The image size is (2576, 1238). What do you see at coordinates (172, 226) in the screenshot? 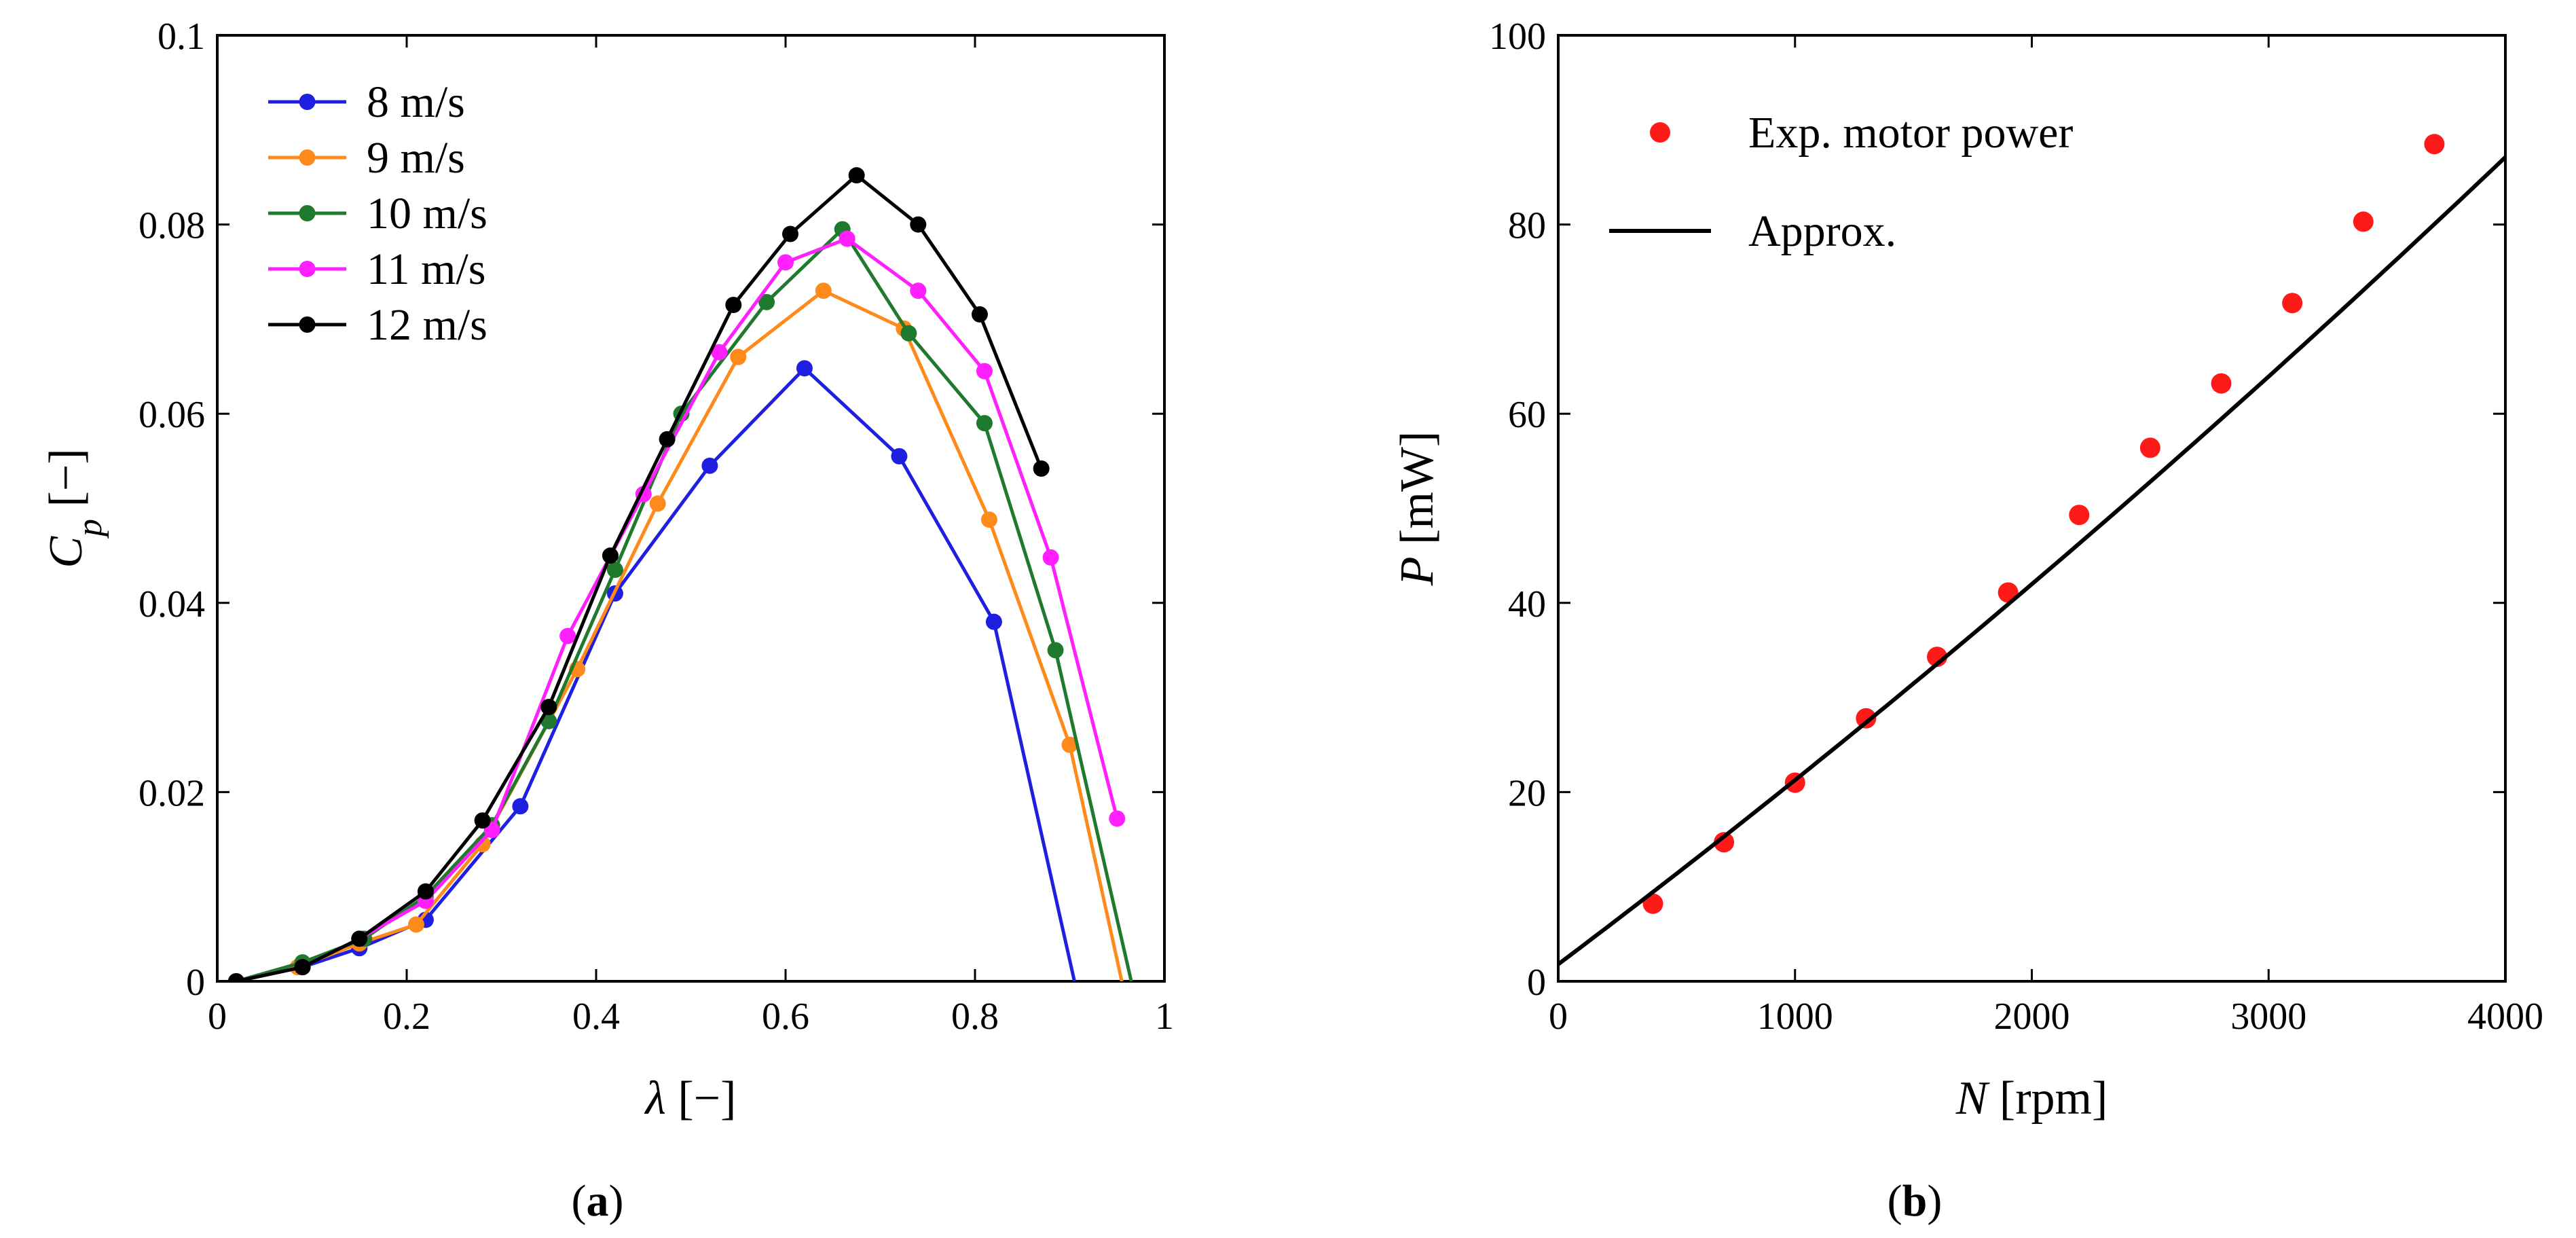
I see `y-tick-label: 0.08` at bounding box center [172, 226].